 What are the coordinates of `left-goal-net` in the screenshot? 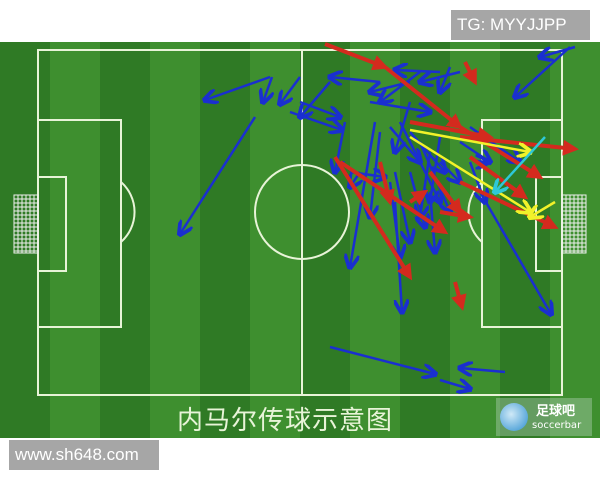 It's located at (26, 224).